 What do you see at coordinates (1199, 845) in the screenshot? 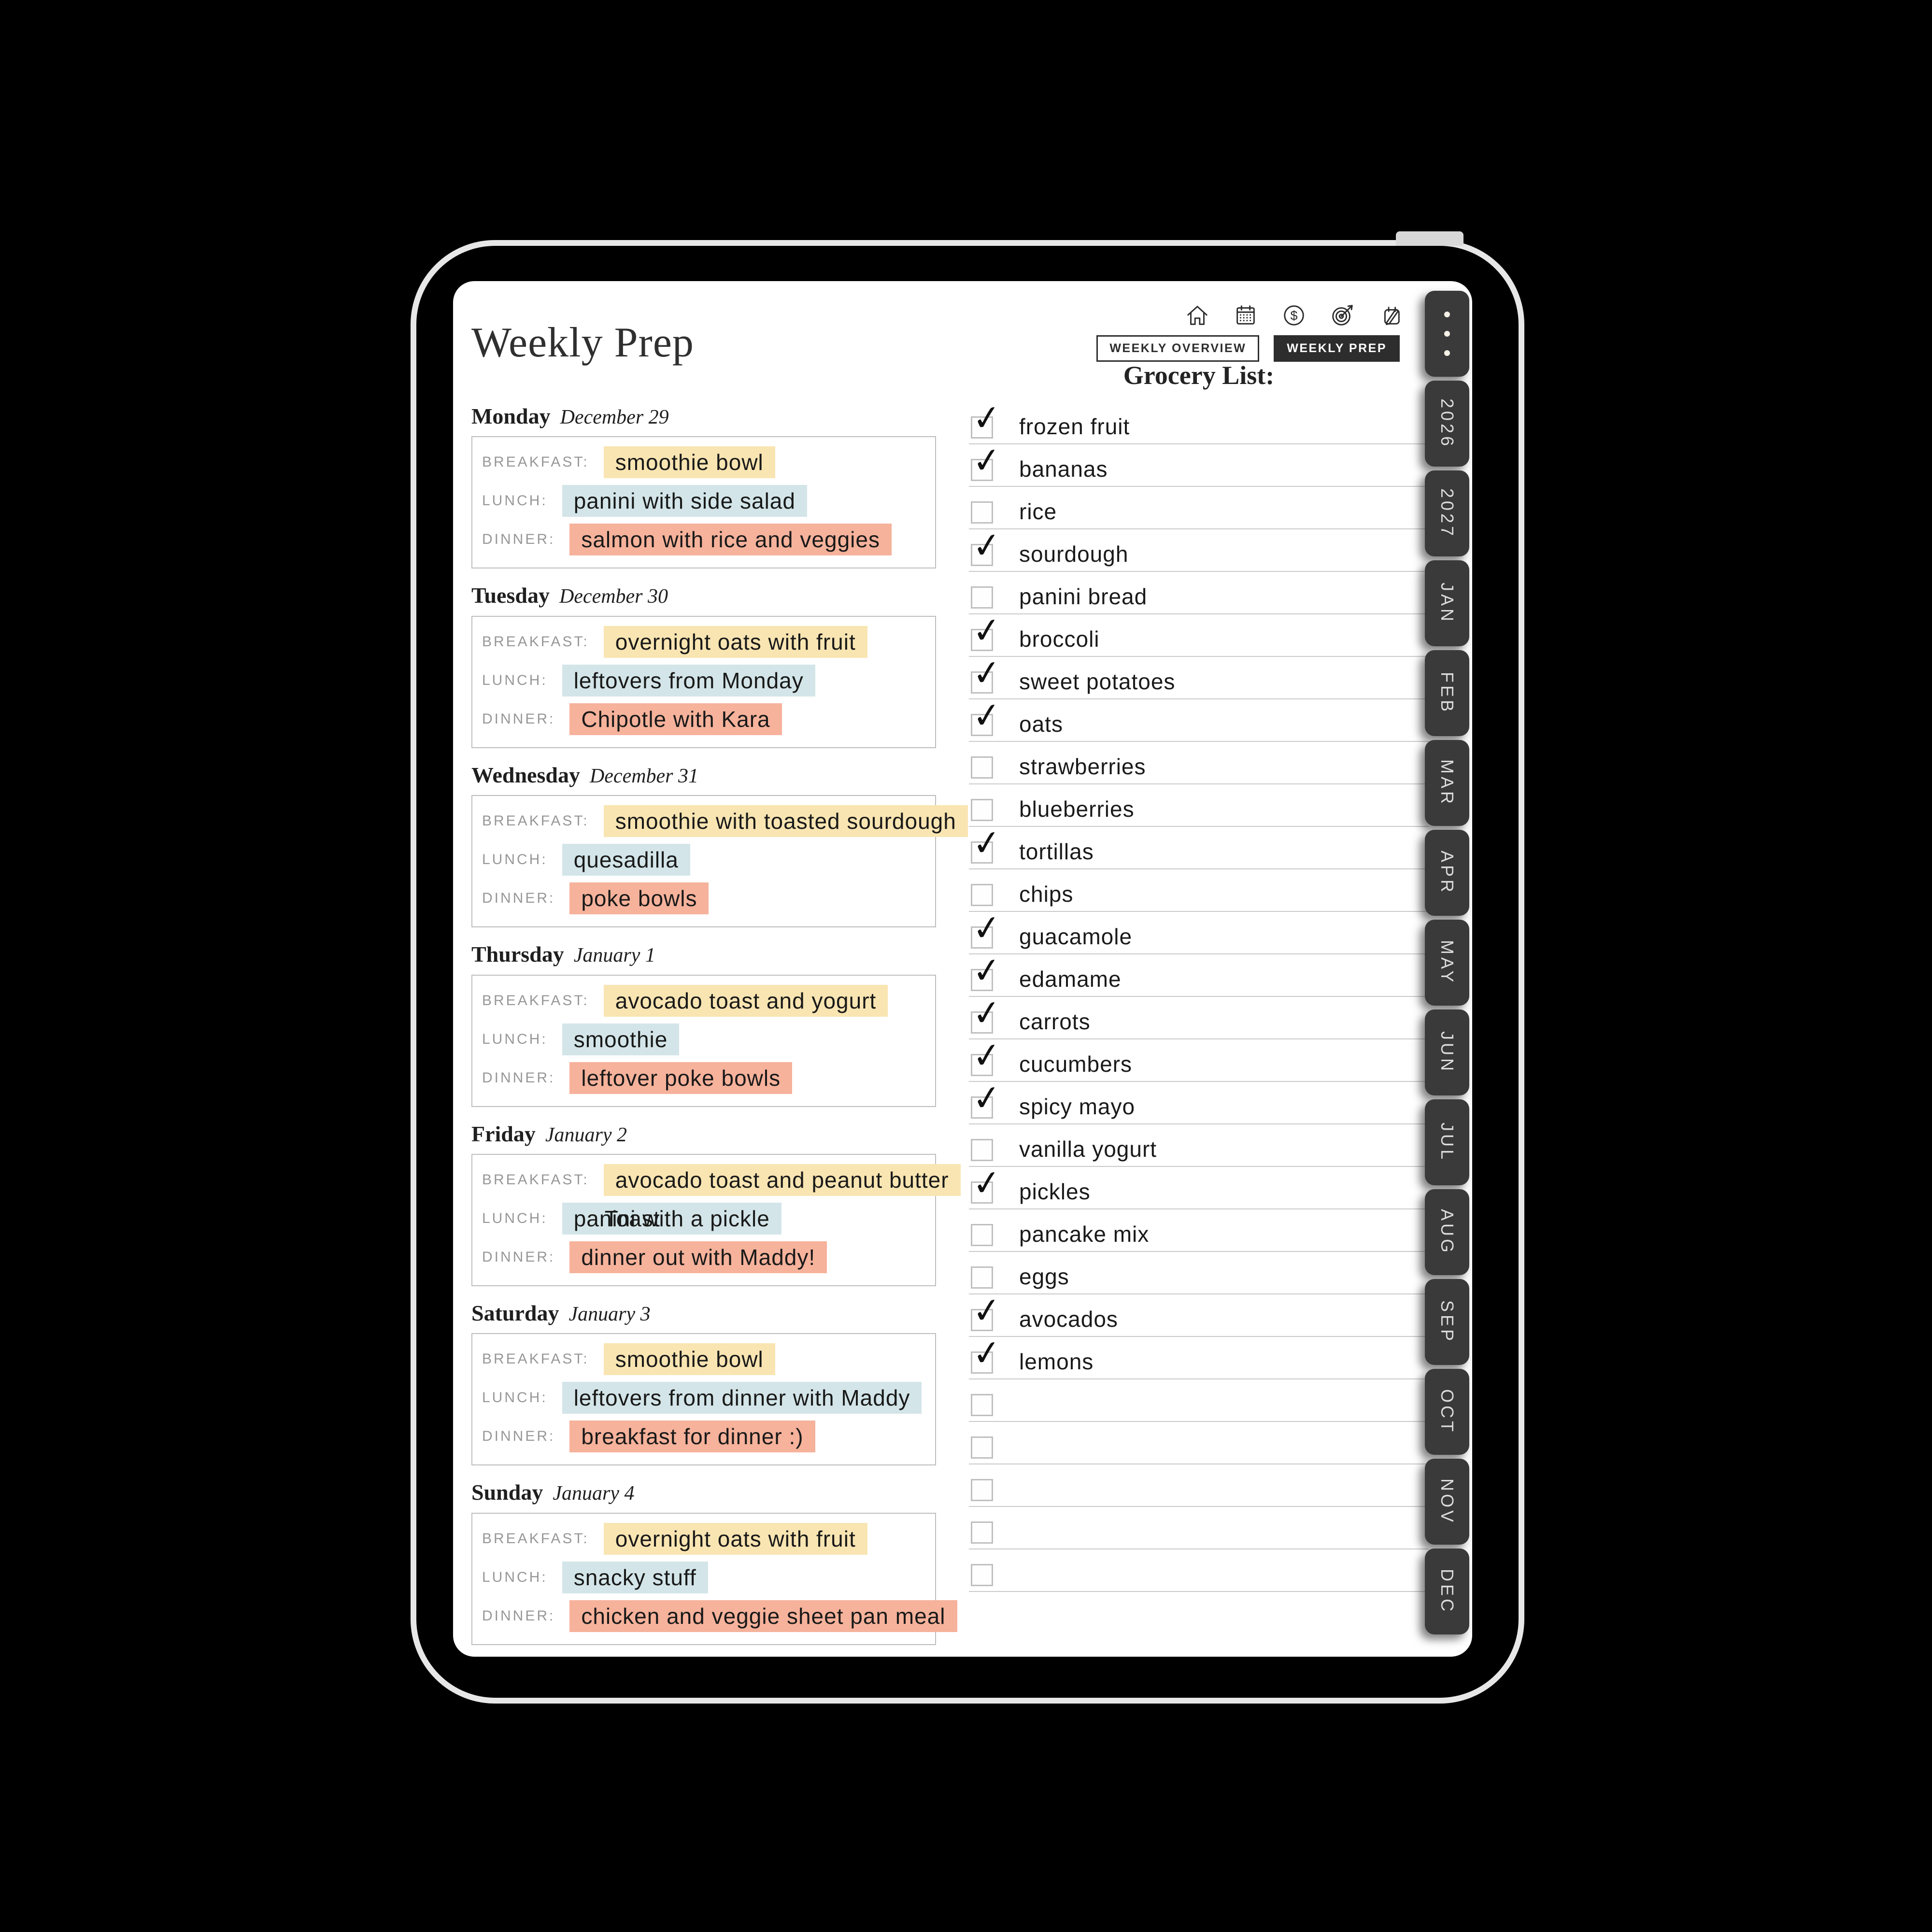
I see `grocery-row: ✓ tortillas` at bounding box center [1199, 845].